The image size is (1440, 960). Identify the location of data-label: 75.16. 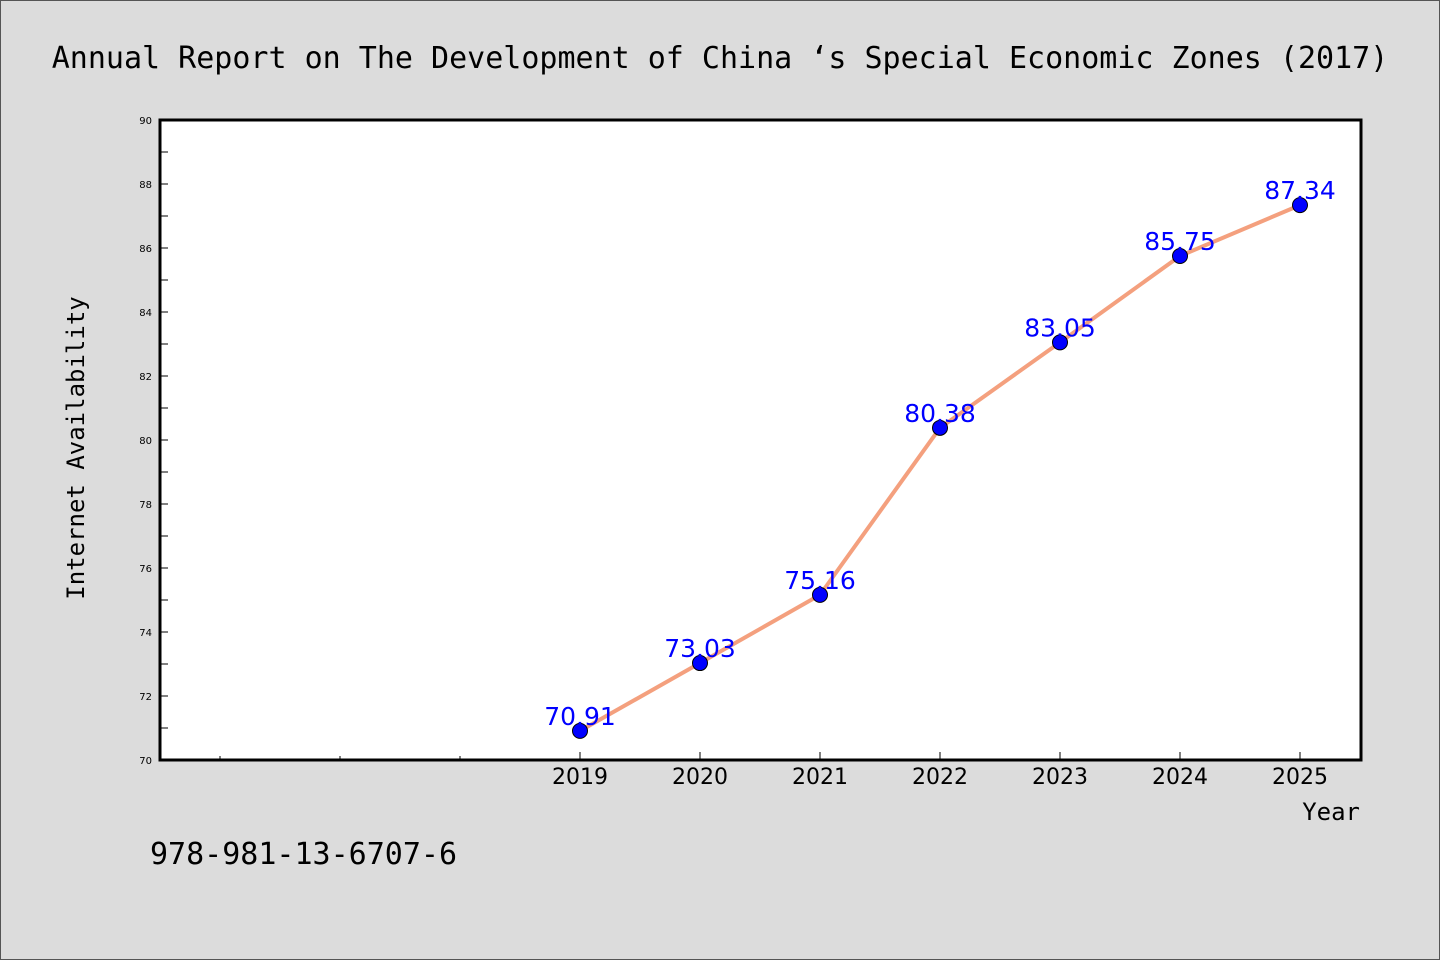
(820, 580).